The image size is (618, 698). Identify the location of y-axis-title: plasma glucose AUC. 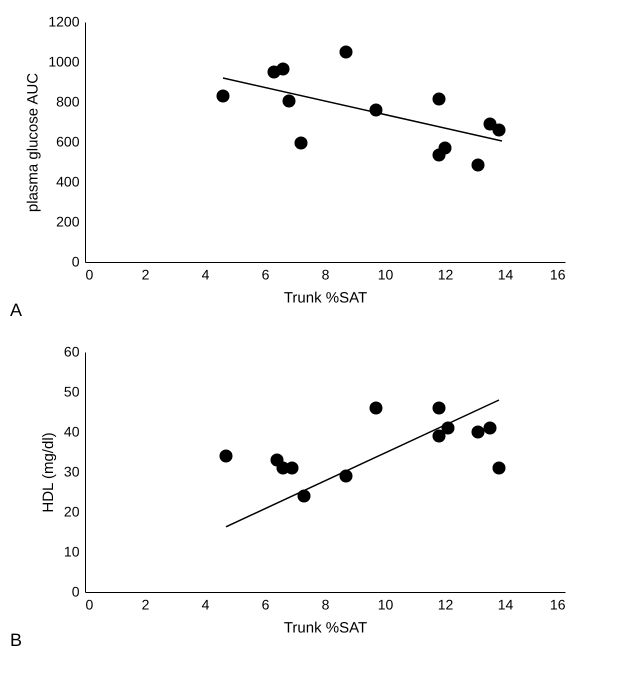
(33, 142).